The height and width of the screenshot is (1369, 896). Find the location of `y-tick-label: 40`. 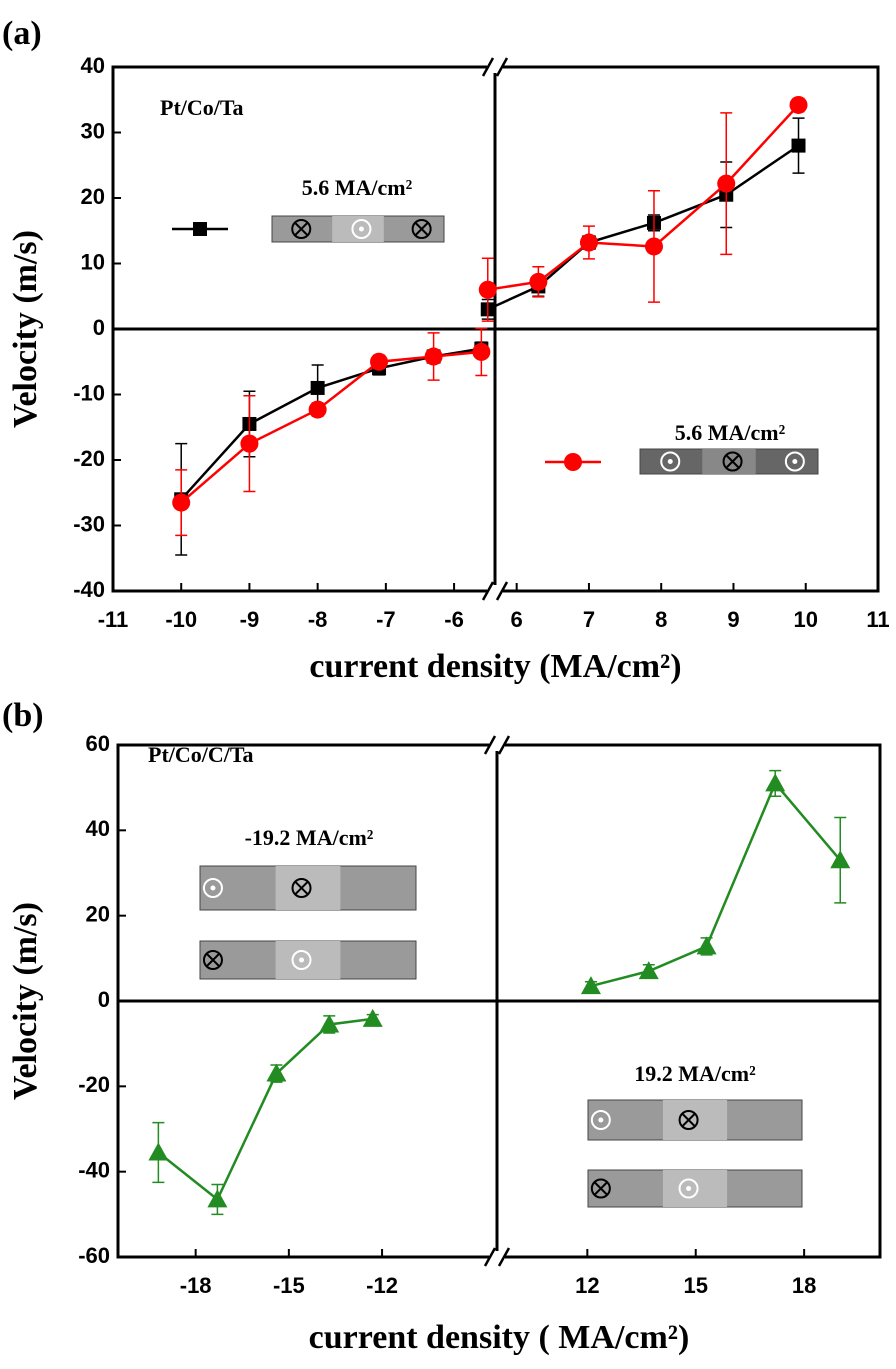

y-tick-label: 40 is located at coordinates (93, 65).